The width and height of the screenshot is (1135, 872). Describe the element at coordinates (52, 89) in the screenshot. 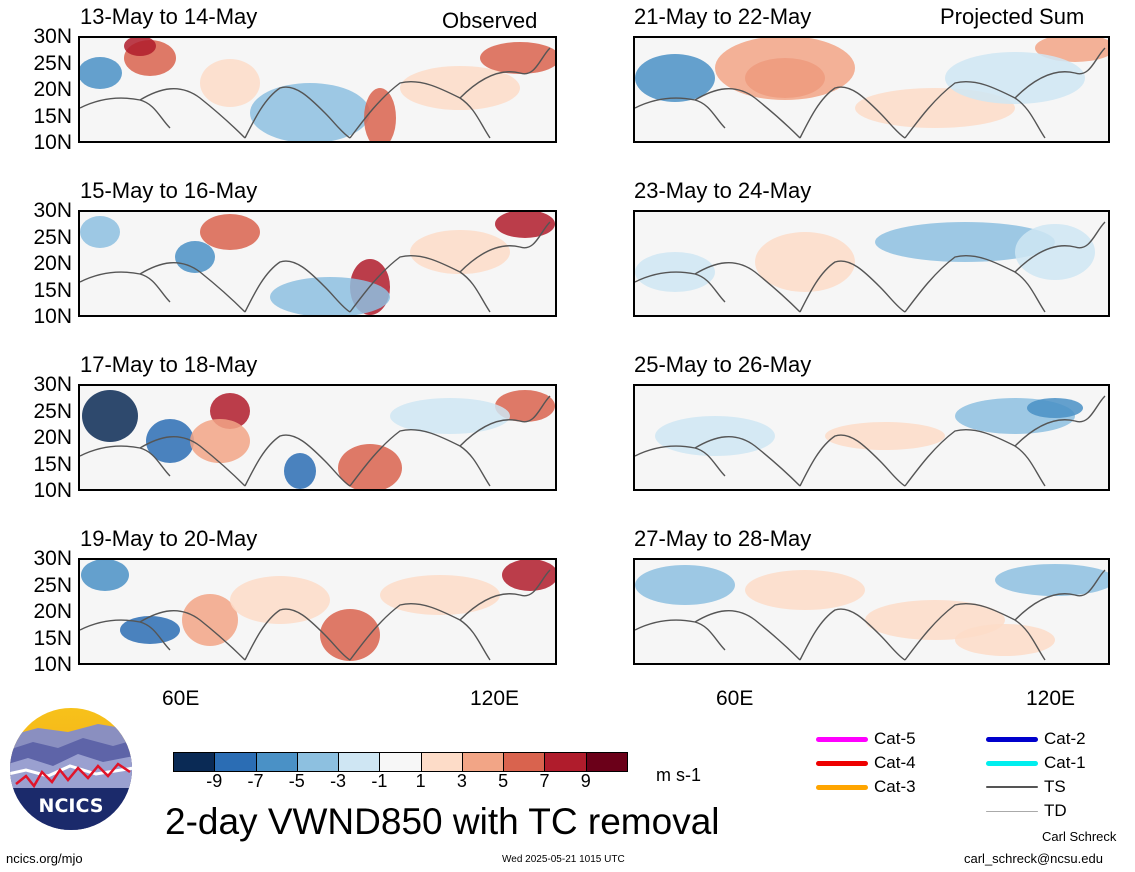

I see `y-tick-left-1-2: 20N` at that location.